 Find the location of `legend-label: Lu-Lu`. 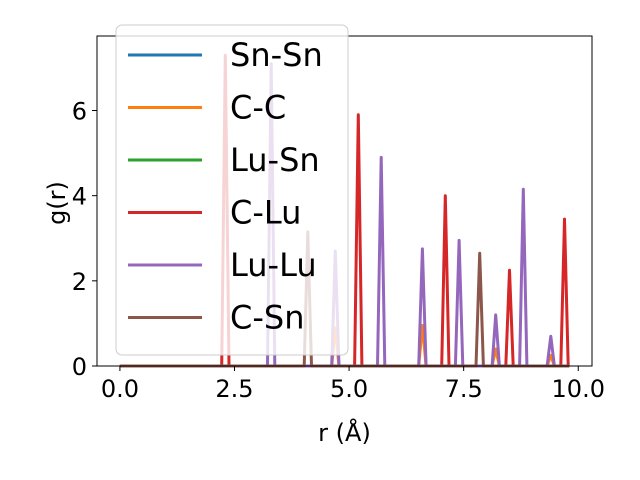

legend-label: Lu-Lu is located at coordinates (273, 265).